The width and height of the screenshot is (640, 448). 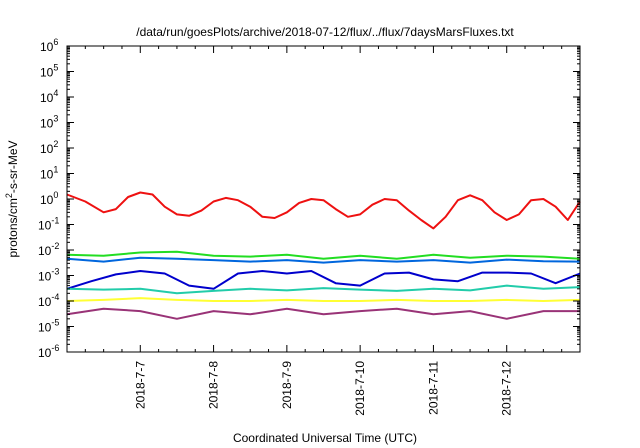 I want to click on y-tick-label-exponent: 3, so click(x=55, y=119).